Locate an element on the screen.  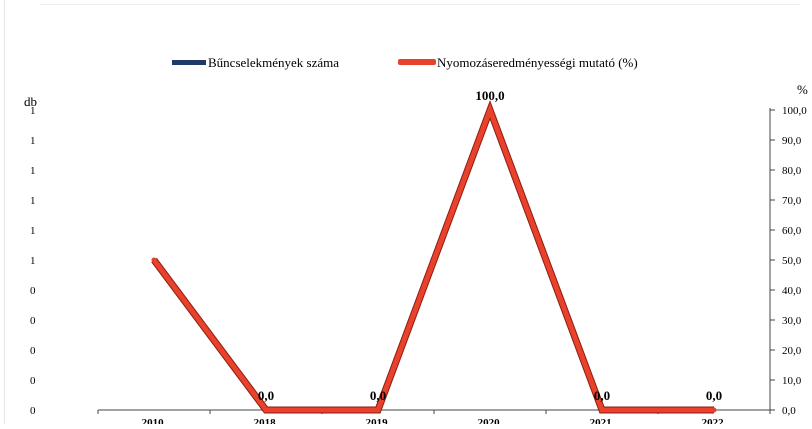
right-tick-label: 90,0 is located at coordinates (792, 141).